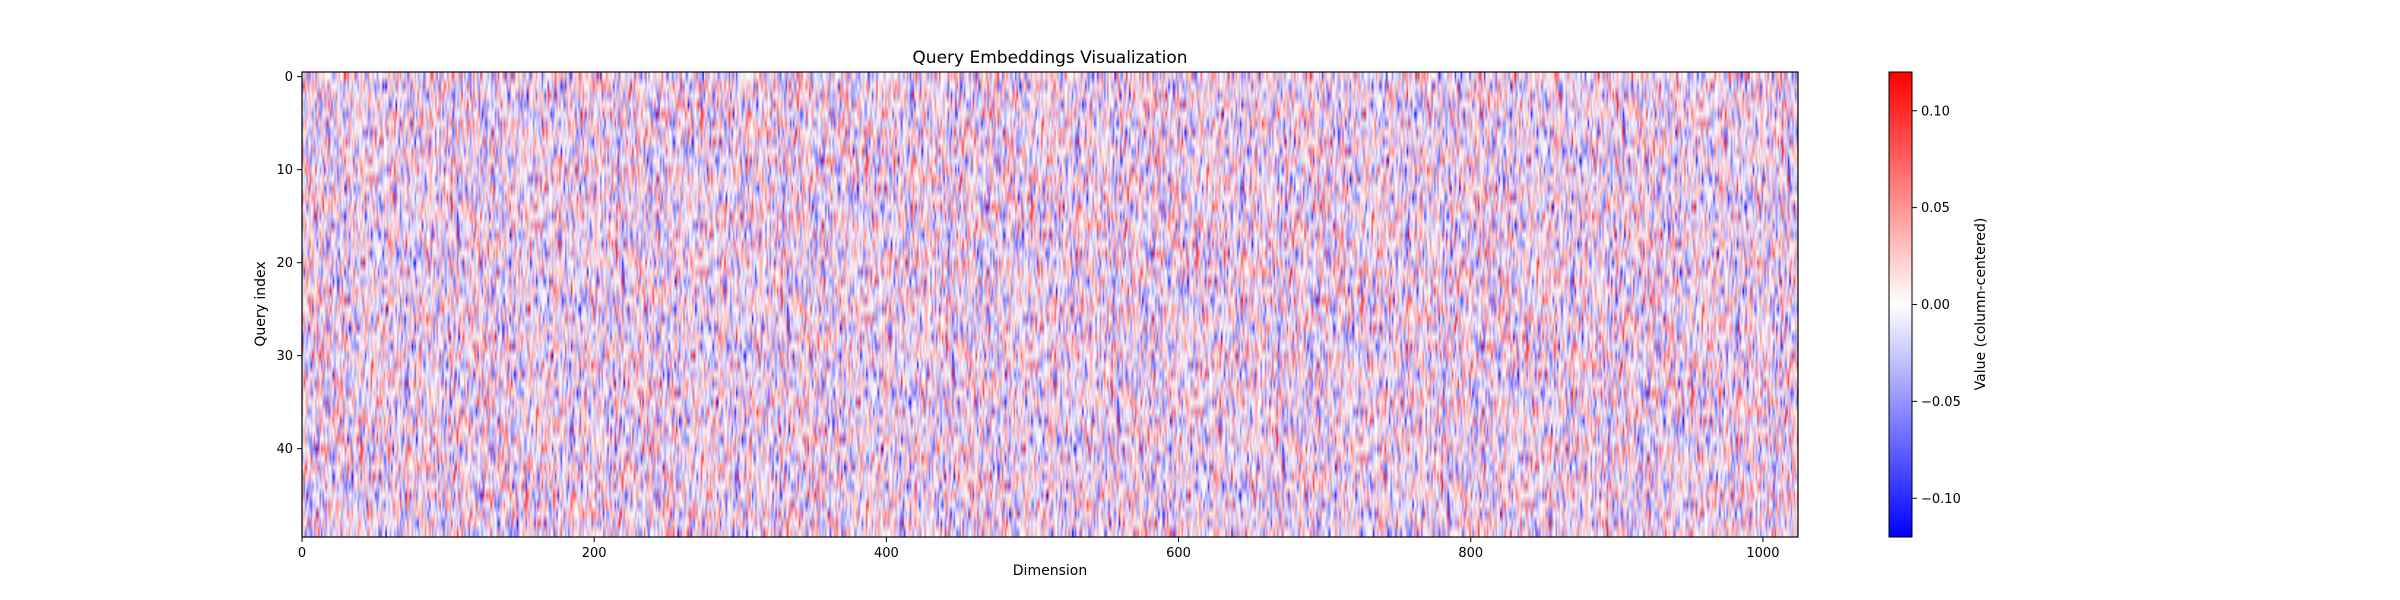 The image size is (2400, 600). I want to click on x-tick-label: 200, so click(594, 553).